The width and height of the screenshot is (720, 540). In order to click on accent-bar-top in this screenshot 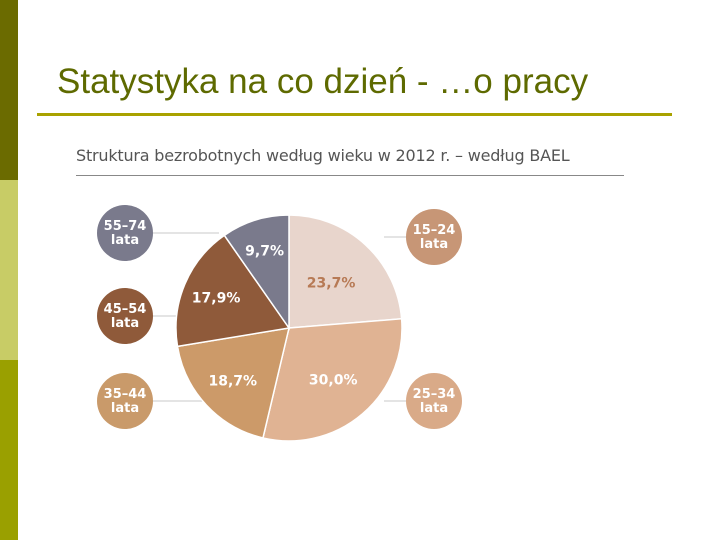, I will do `click(9, 90)`.